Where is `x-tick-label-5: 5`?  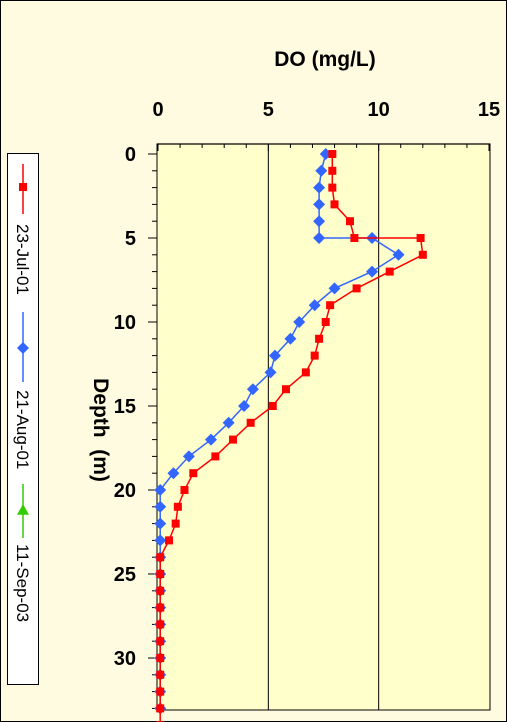 x-tick-label-5: 5 is located at coordinates (268, 110).